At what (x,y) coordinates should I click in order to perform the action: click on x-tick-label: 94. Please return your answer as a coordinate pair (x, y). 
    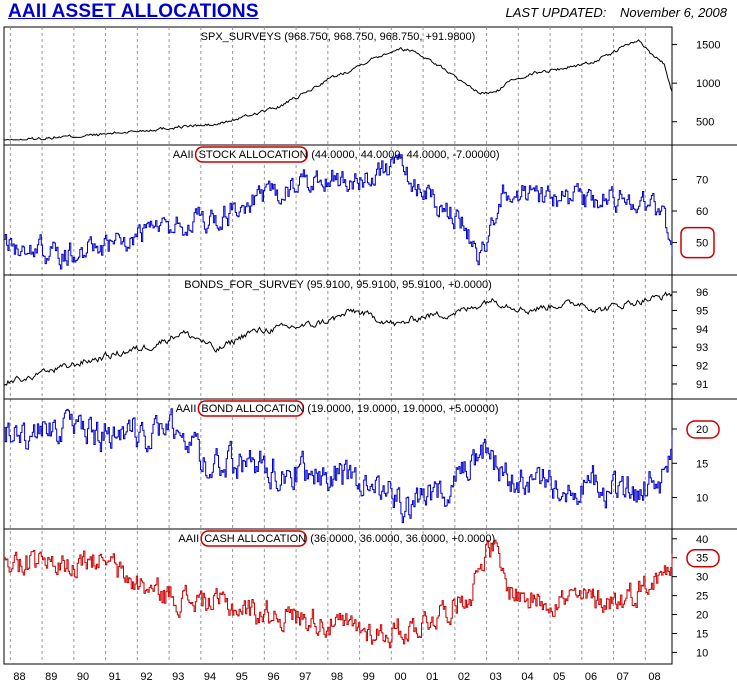
    Looking at the image, I should click on (210, 677).